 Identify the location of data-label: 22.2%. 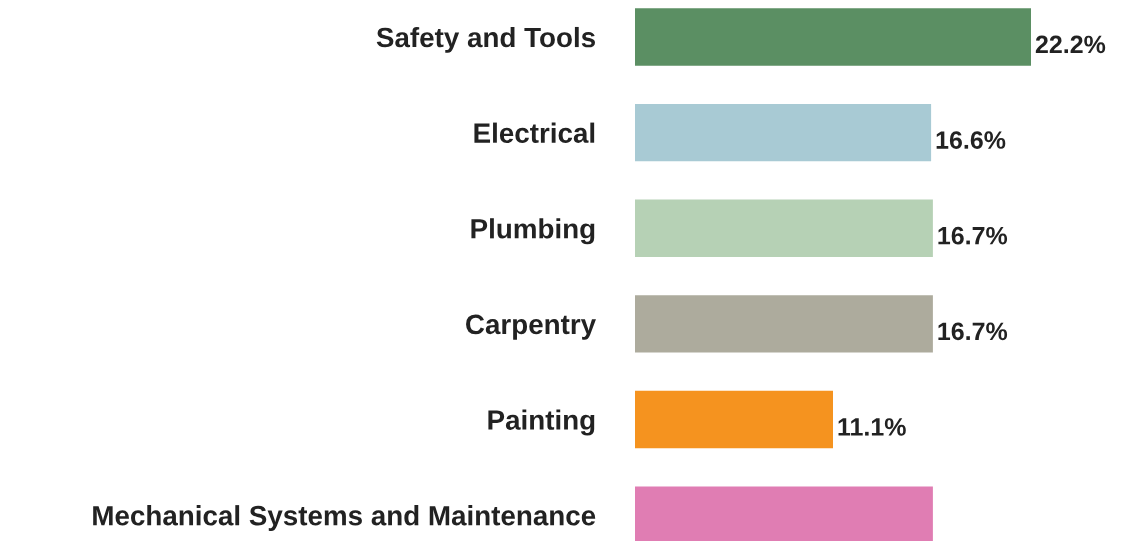
(1070, 44).